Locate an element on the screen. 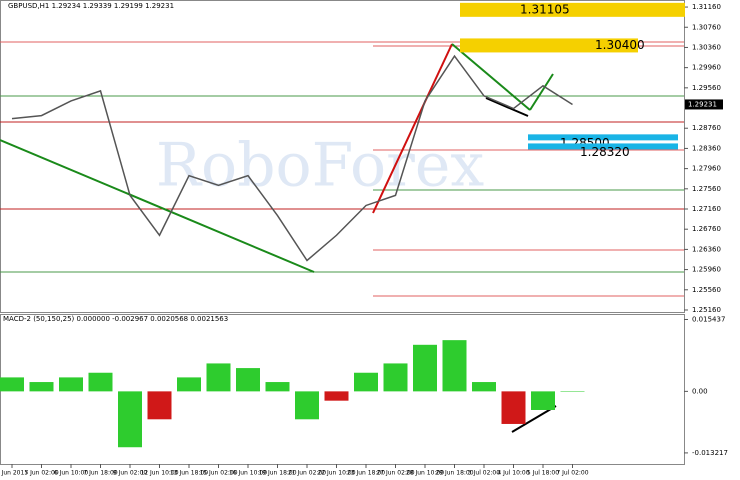  x-tick-label: 5 Jun 02:00 is located at coordinates (41, 473).